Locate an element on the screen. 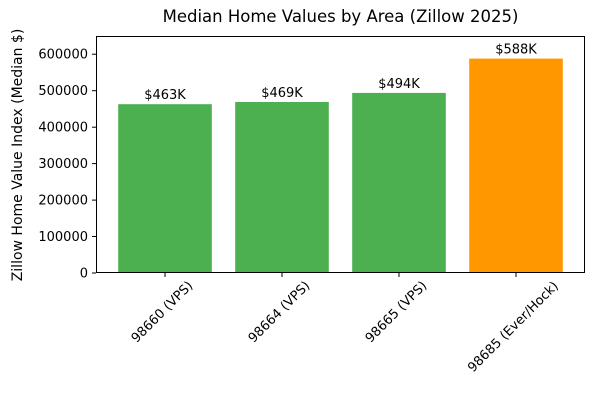 This screenshot has height=400, width=600. y-tick-label: 200000 is located at coordinates (63, 201).